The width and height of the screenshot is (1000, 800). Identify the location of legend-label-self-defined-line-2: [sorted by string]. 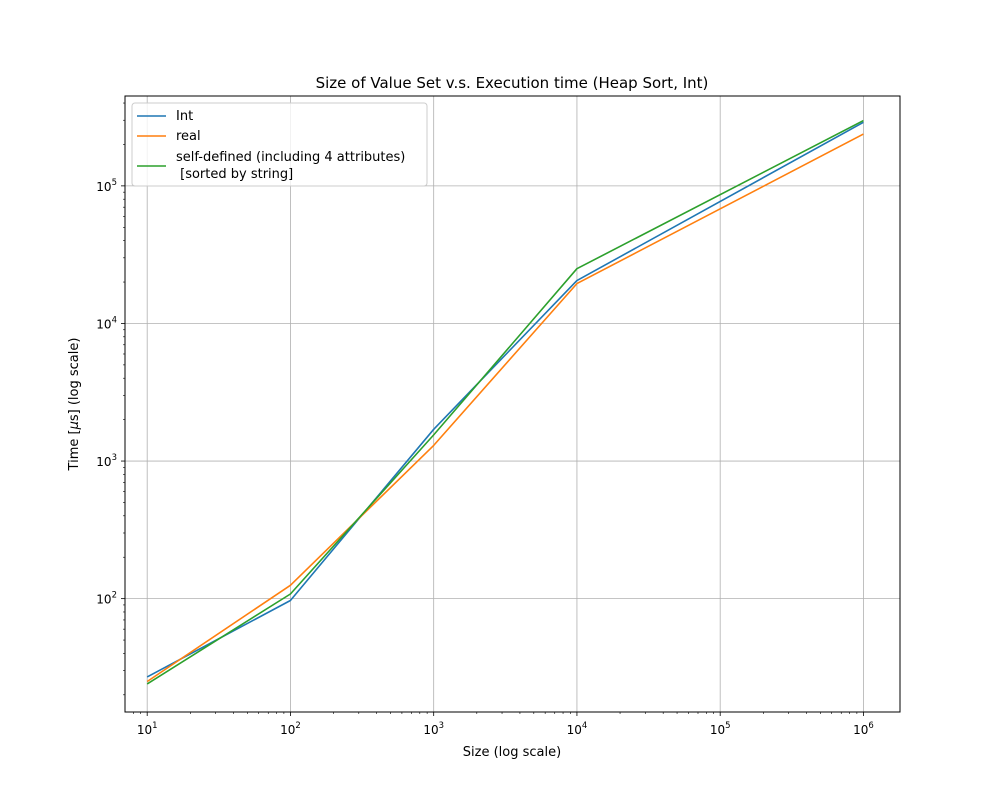
(234, 174).